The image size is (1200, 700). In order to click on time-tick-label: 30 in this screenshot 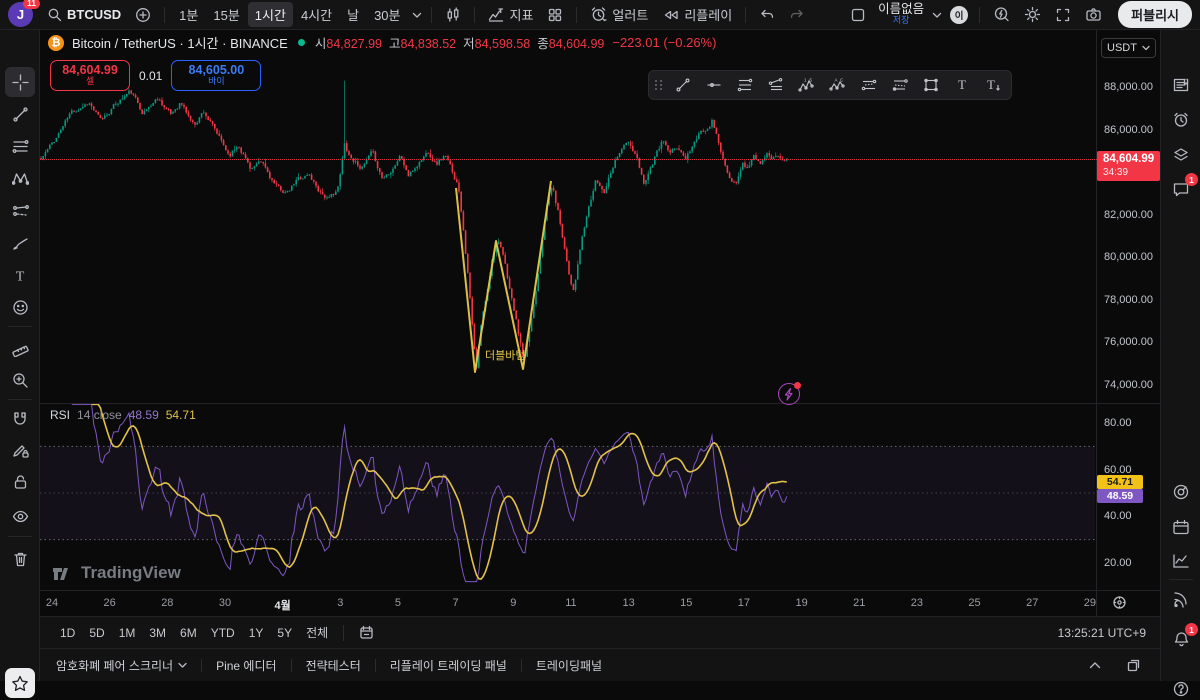, I will do `click(225, 603)`.